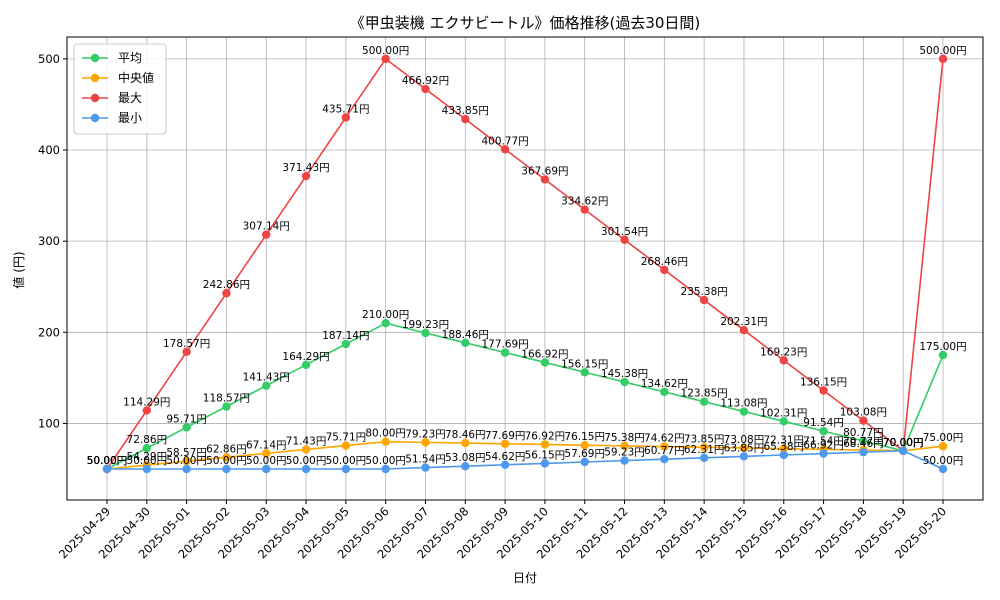 The width and height of the screenshot is (1000, 600). I want to click on data-label: 70.00円, so click(903, 443).